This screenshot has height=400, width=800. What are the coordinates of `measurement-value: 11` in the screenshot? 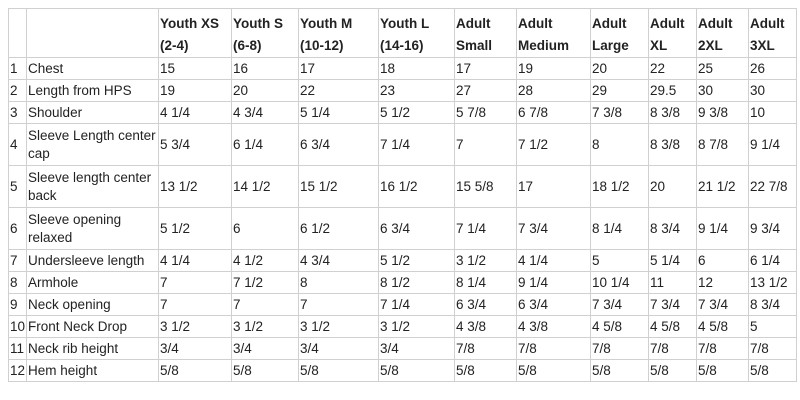 It's located at (673, 282).